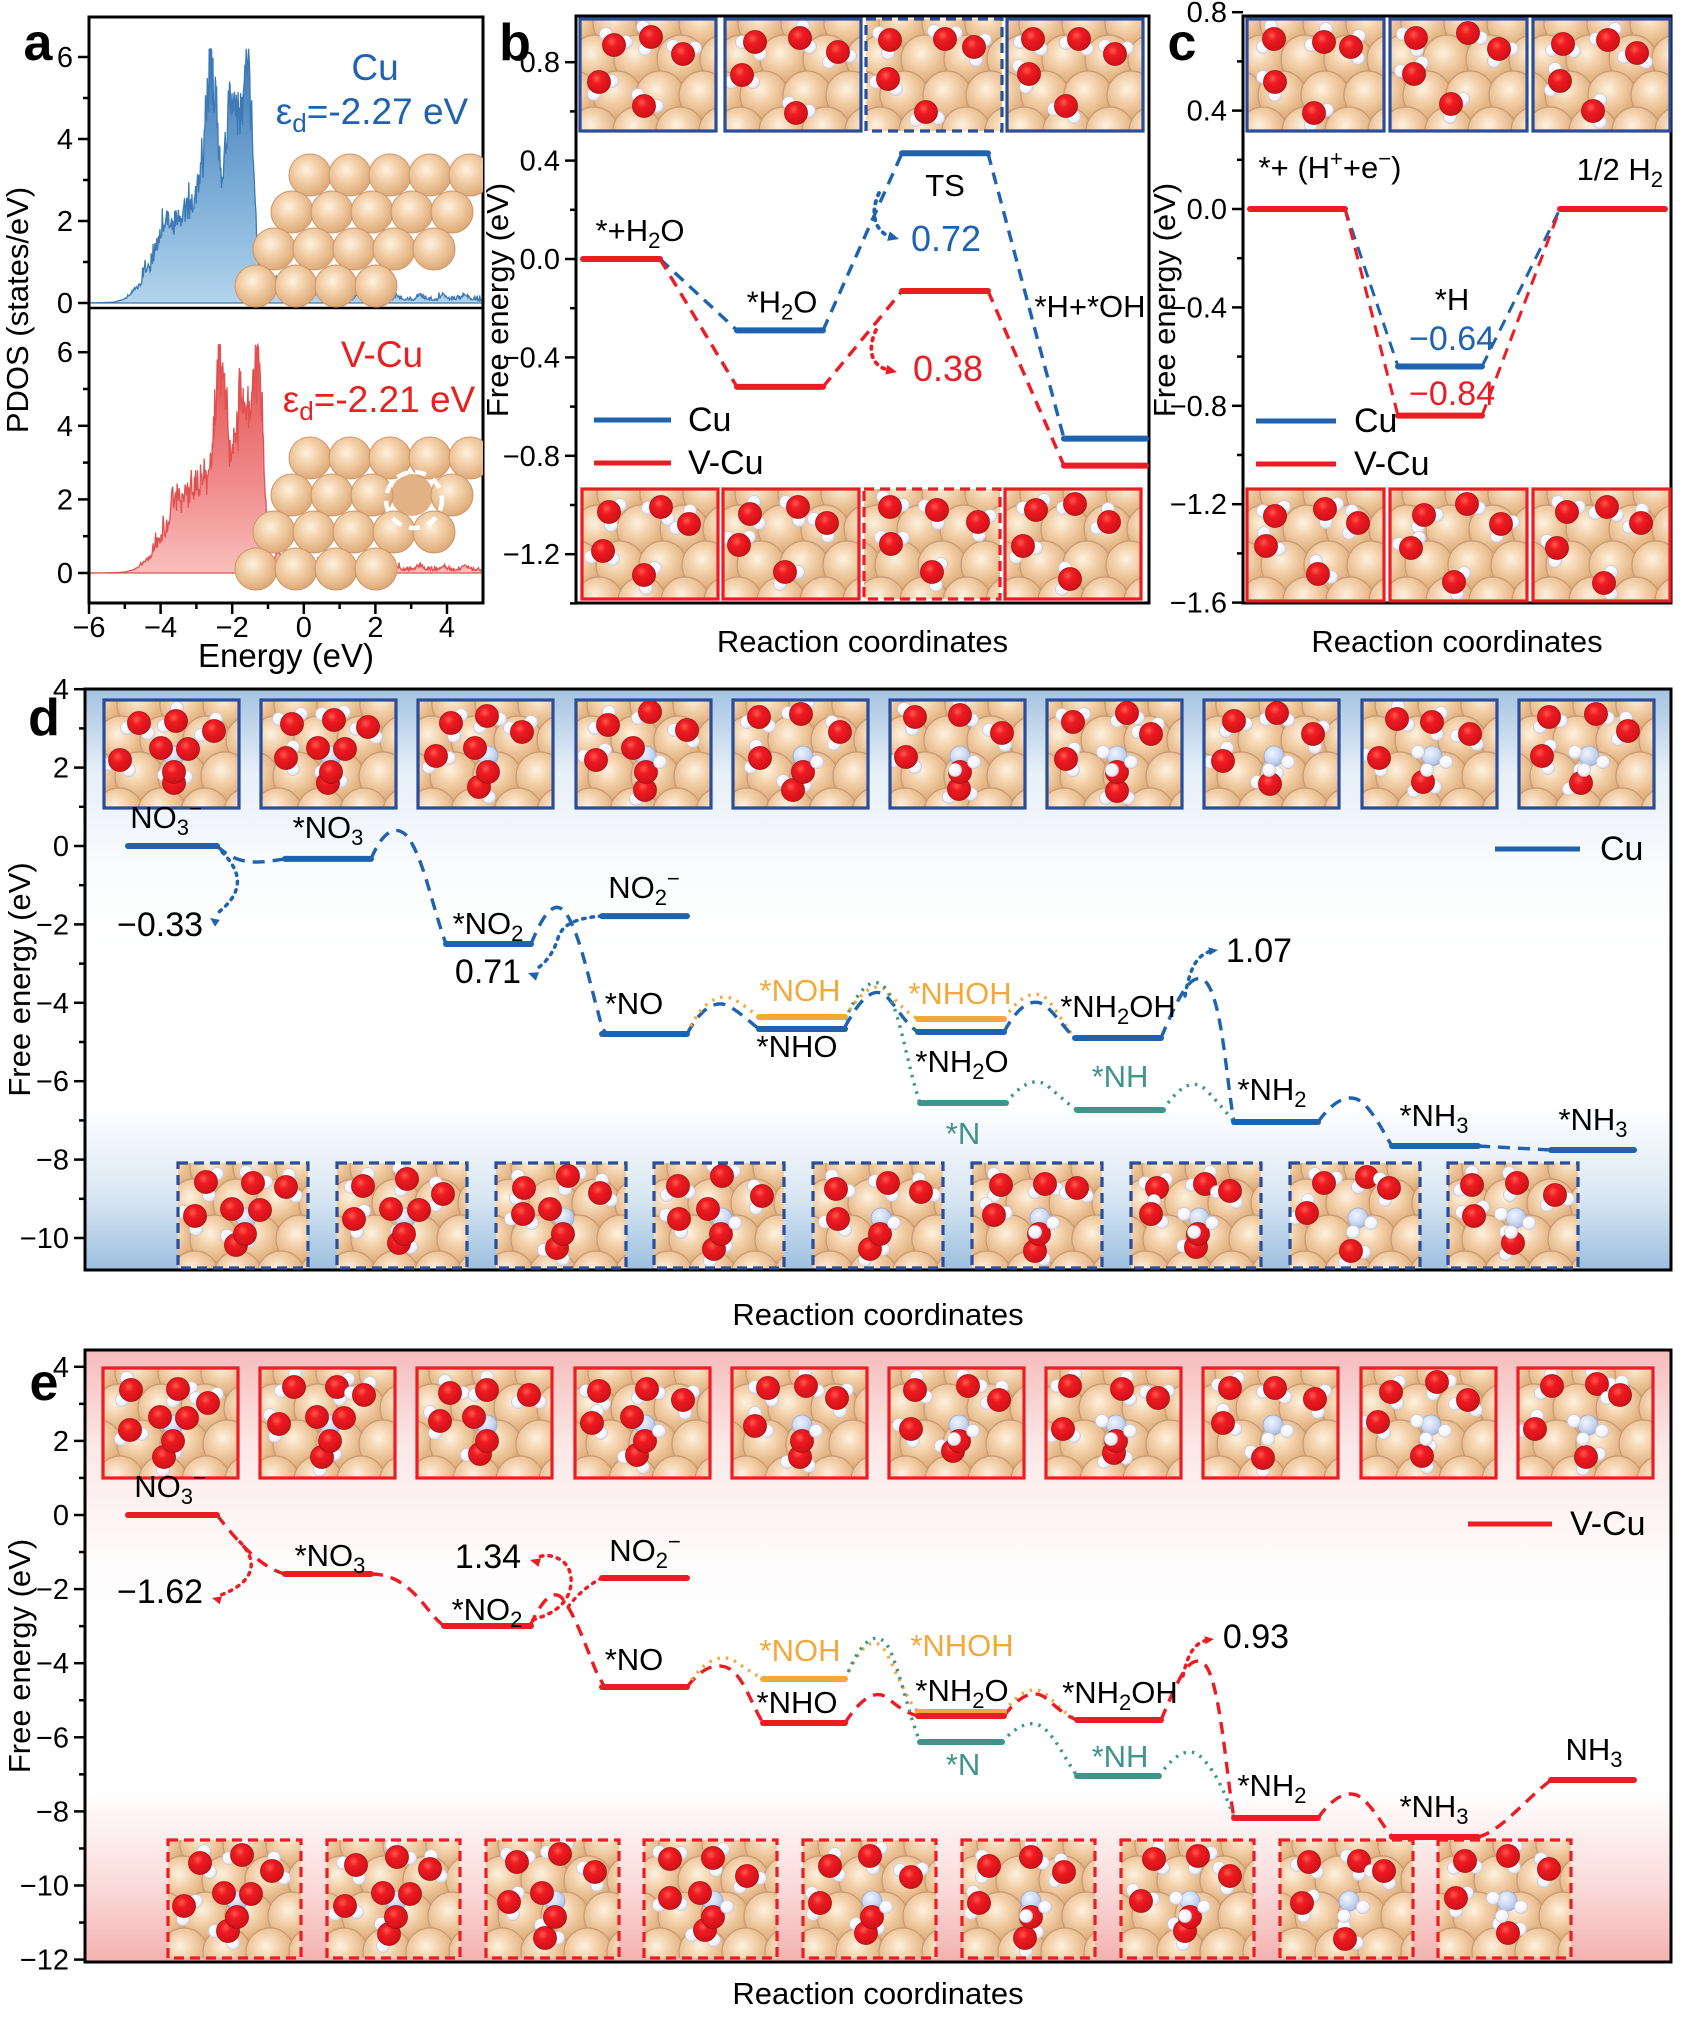  I want to click on svg-text: 1.34, so click(488, 1557).